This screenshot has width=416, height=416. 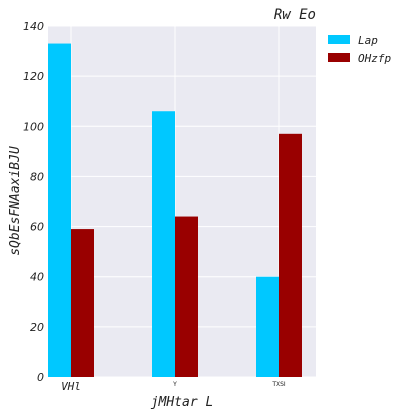 What do you see at coordinates (339, 39) in the screenshot?
I see `legend-swatch-Lap` at bounding box center [339, 39].